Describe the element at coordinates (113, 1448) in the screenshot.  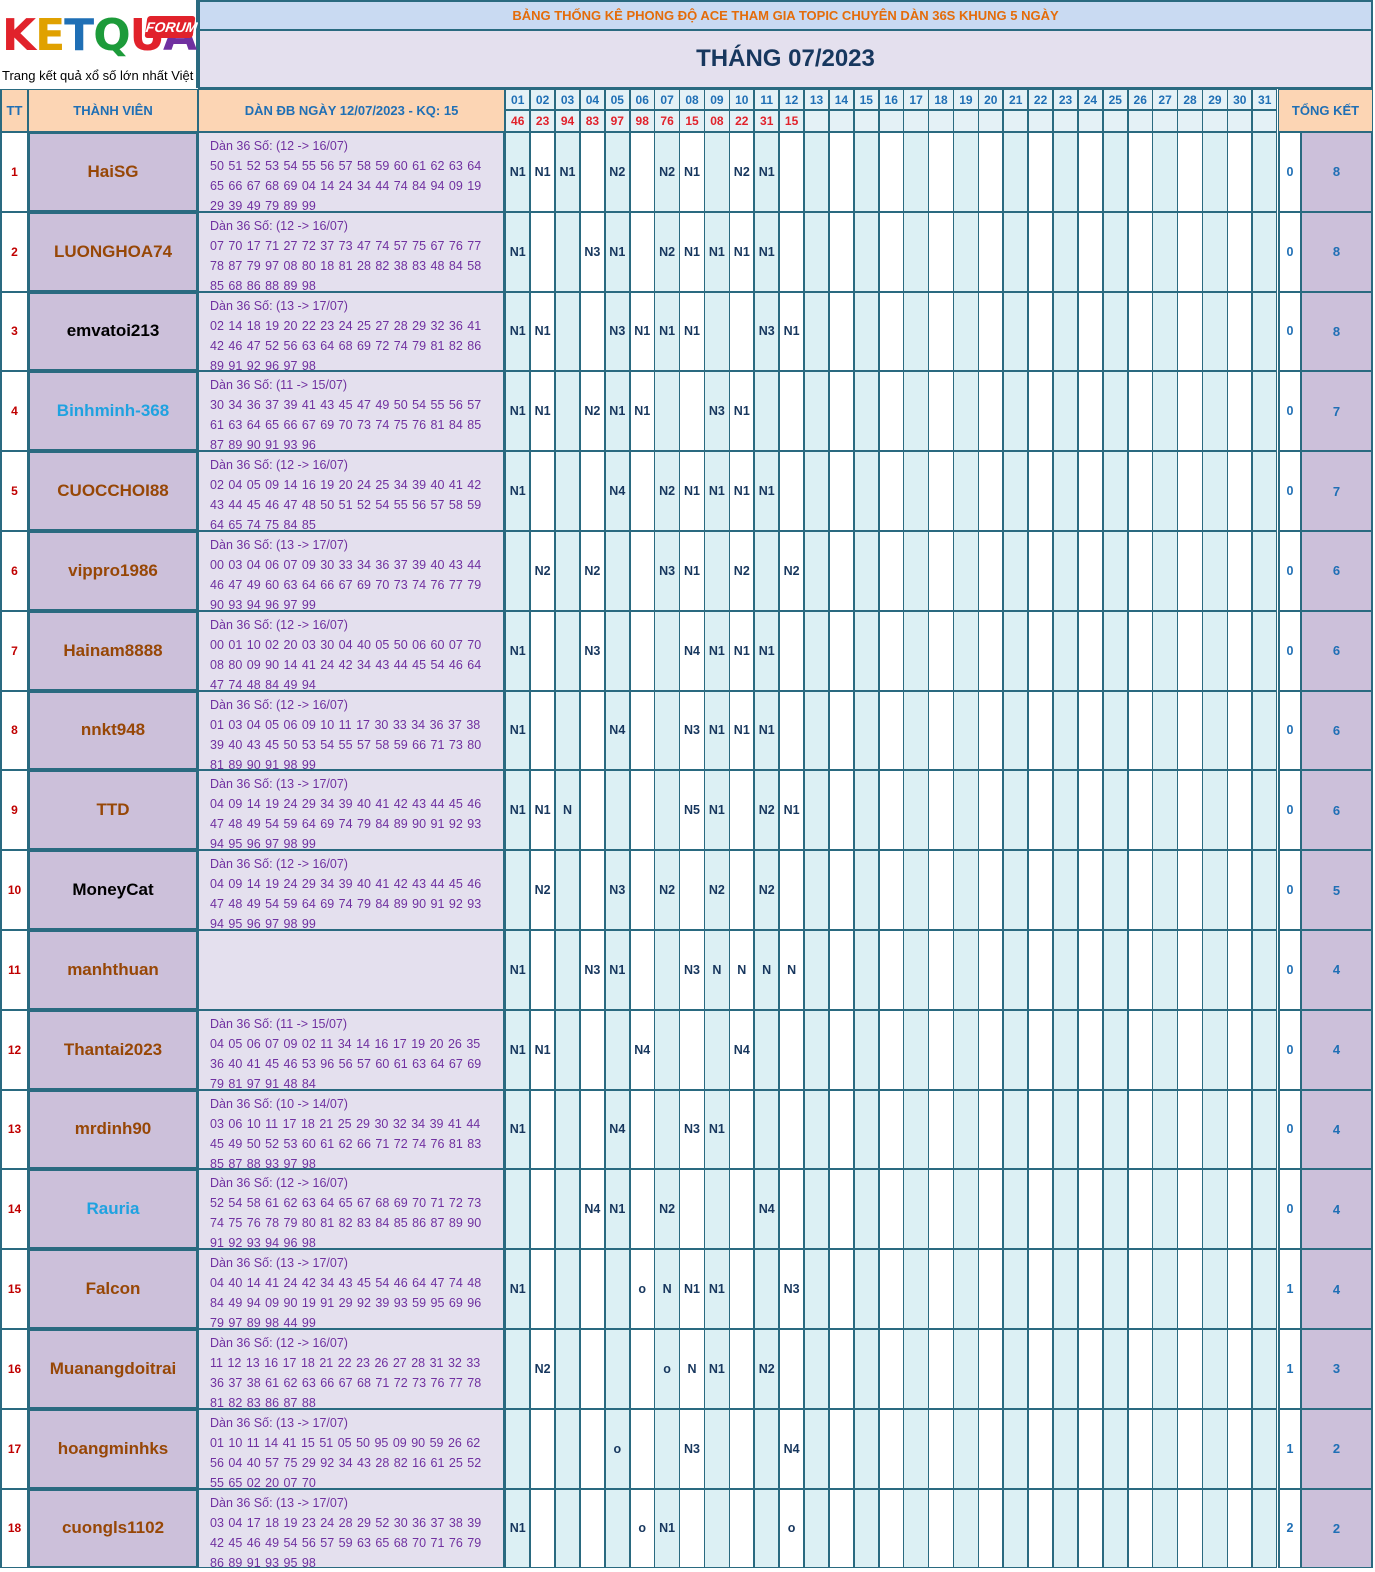
I see `member-name: hoangminhks` at that location.